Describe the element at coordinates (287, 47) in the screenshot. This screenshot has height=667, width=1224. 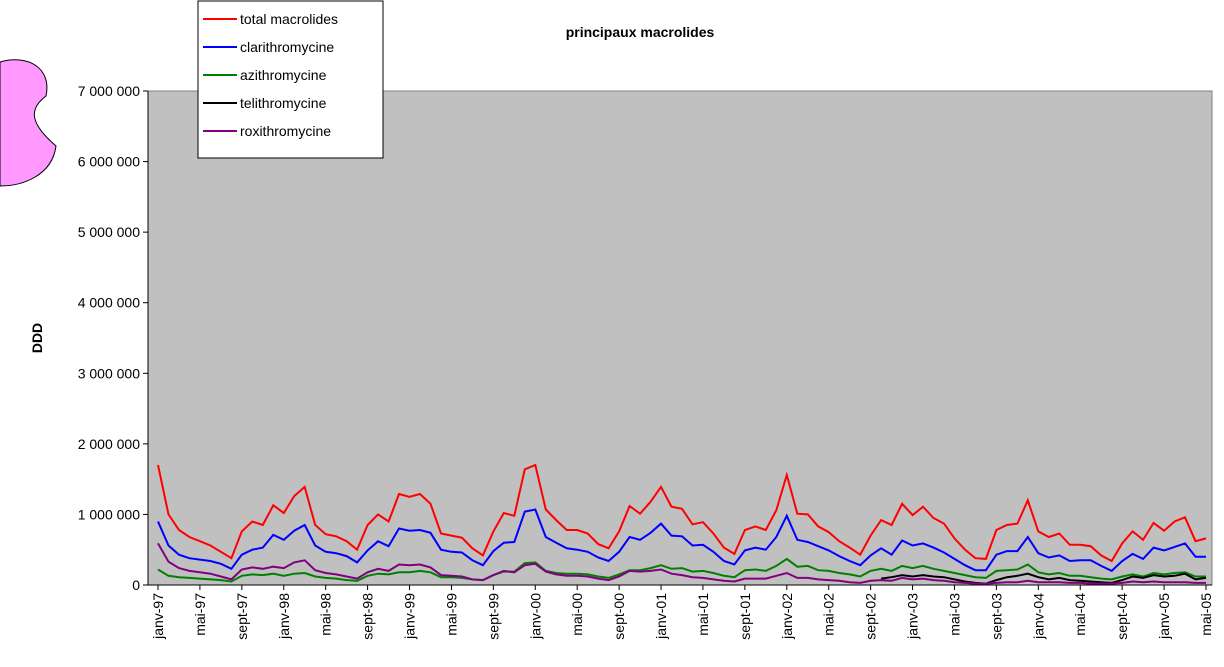
I see `legend-label: clarithromycine` at that location.